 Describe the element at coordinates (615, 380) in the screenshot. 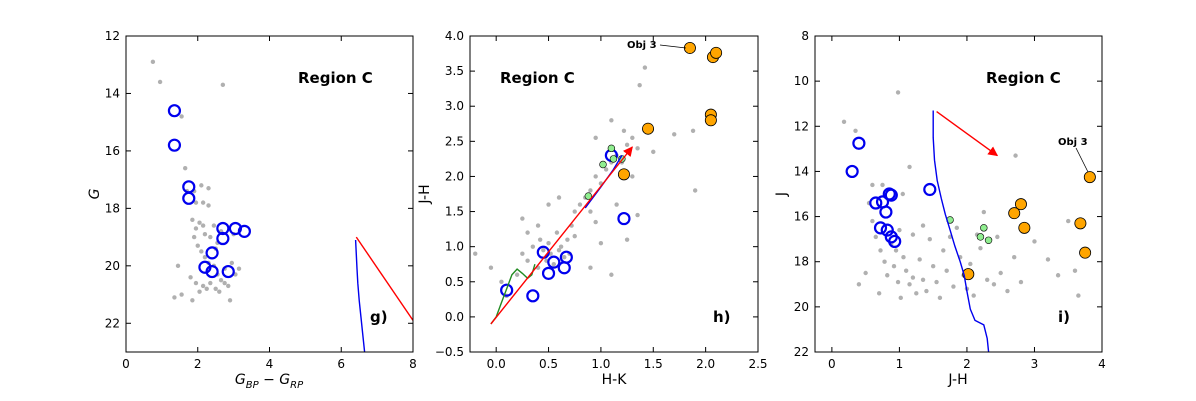

I see `panel-h-xlabel: H-K` at that location.